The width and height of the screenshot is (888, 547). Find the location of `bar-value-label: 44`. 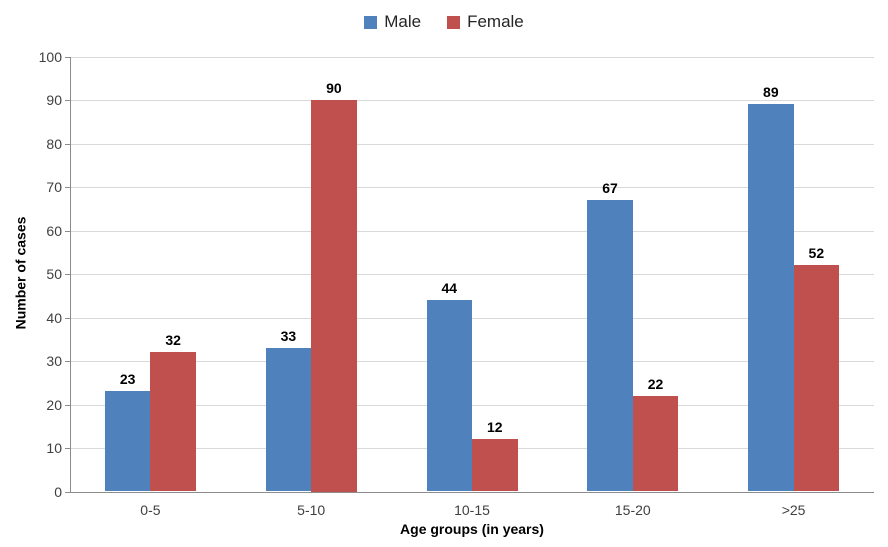

bar-value-label: 44 is located at coordinates (449, 288).